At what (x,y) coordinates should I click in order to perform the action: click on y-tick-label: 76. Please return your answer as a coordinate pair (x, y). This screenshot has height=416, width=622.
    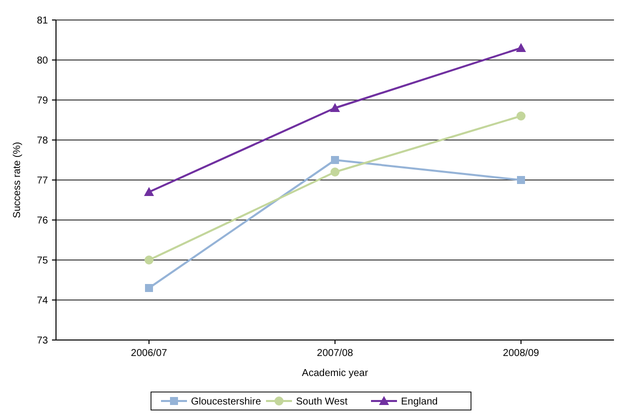
    Looking at the image, I should click on (42, 221).